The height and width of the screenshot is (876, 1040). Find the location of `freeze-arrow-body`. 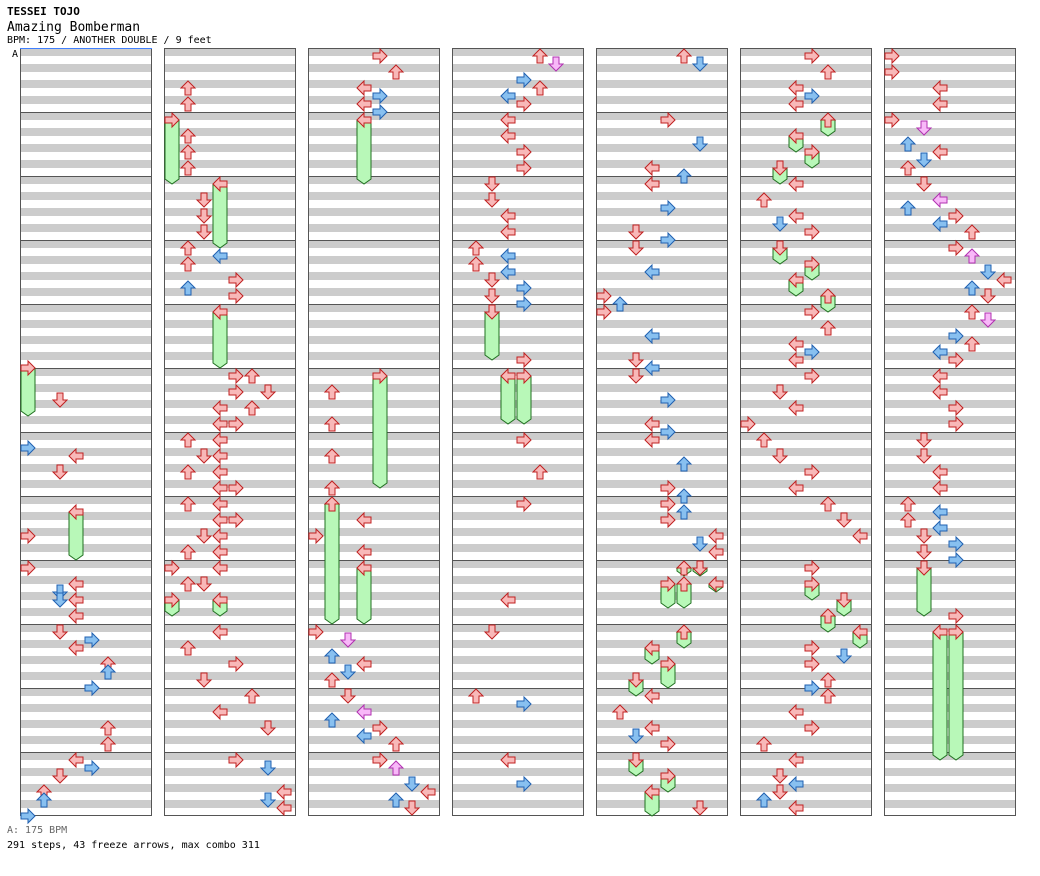

freeze-arrow-body is located at coordinates (956, 696).